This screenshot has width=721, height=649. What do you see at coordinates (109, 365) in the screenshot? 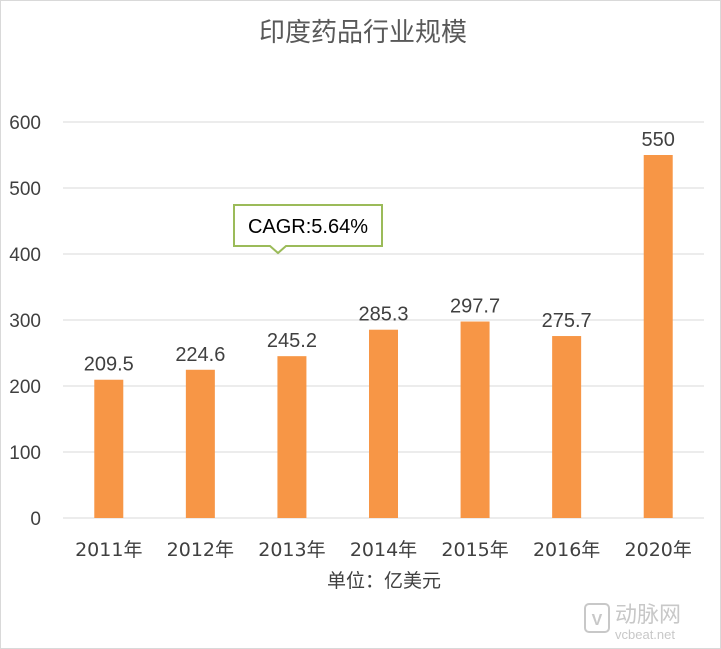
I see `data-label: 209.5` at bounding box center [109, 365].